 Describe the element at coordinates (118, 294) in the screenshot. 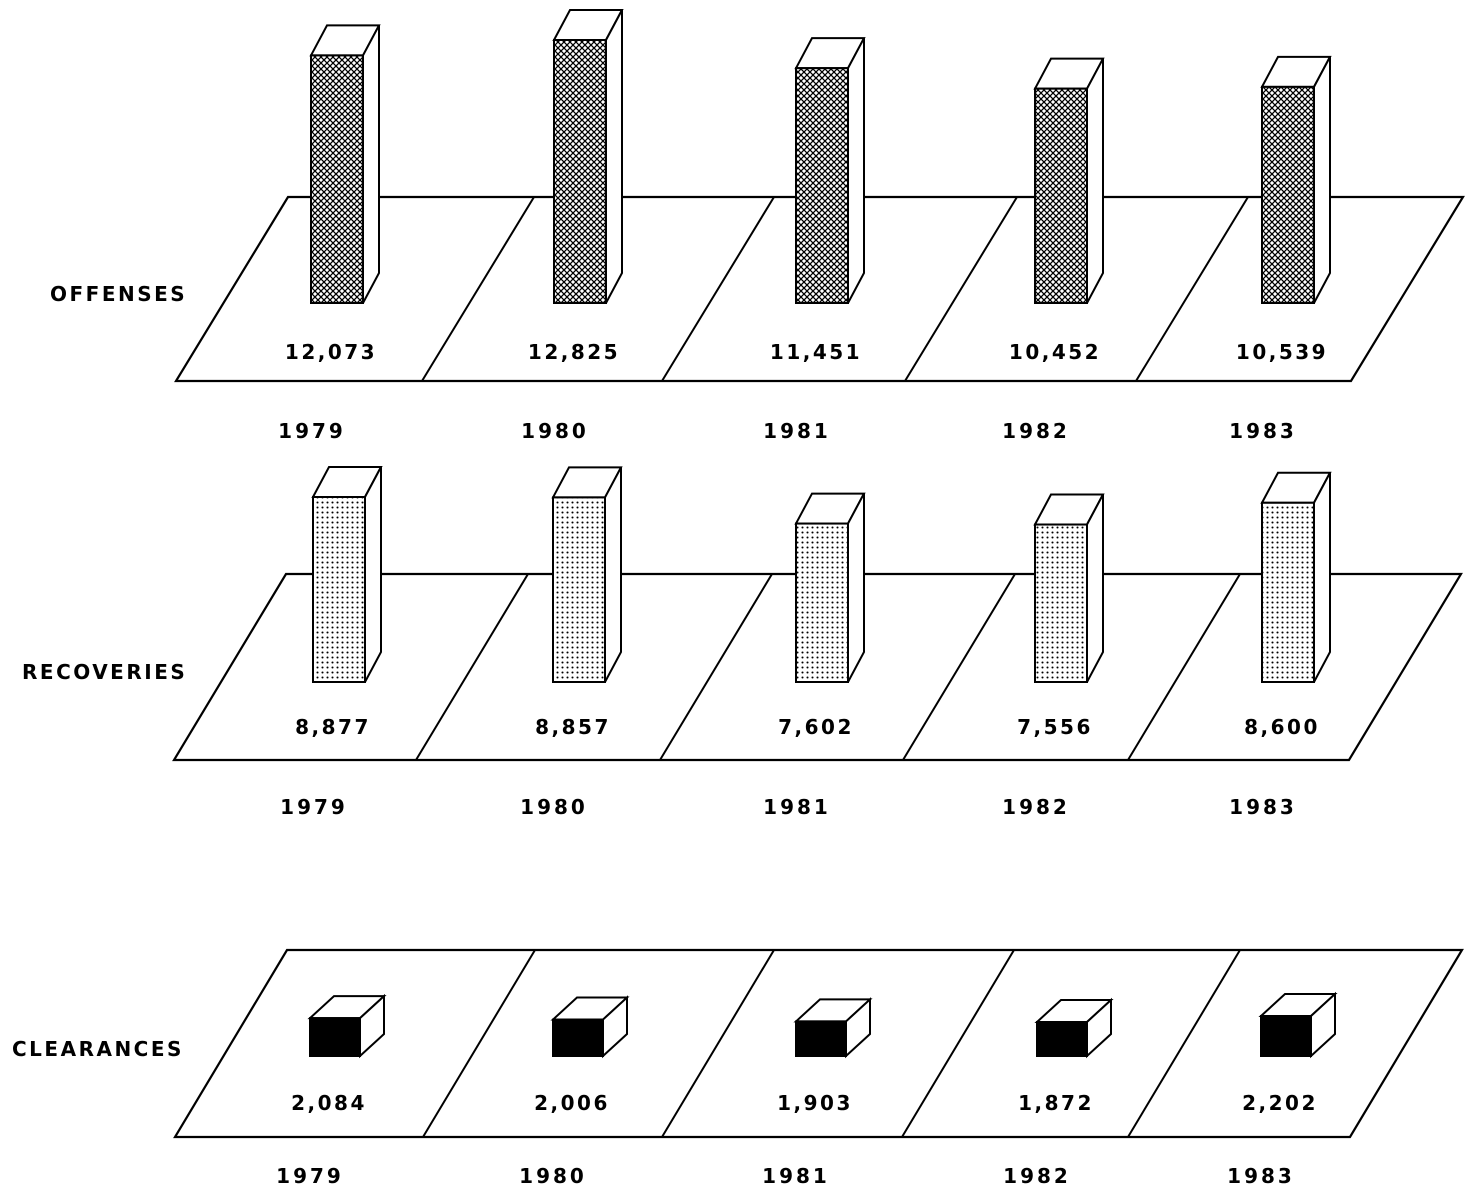

I see `row-label-offenses: OFFENSES` at that location.